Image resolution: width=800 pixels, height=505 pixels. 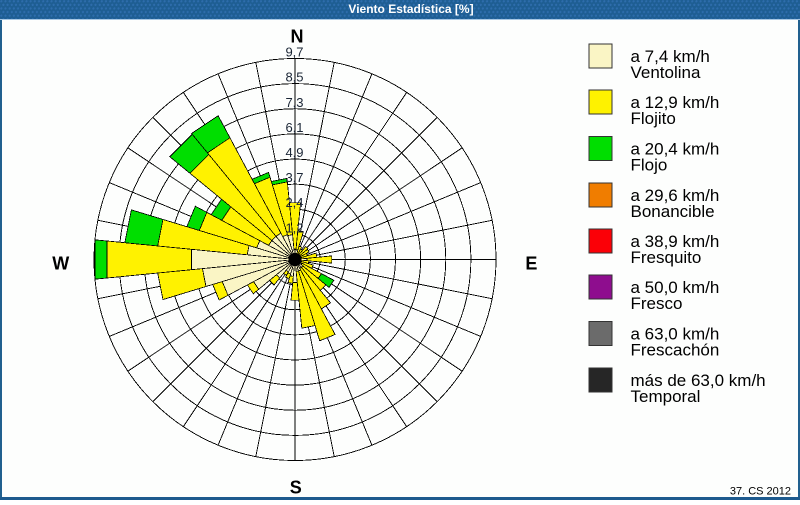 What do you see at coordinates (675, 287) in the screenshot?
I see `svg-text: a 50,0 km/h` at bounding box center [675, 287].